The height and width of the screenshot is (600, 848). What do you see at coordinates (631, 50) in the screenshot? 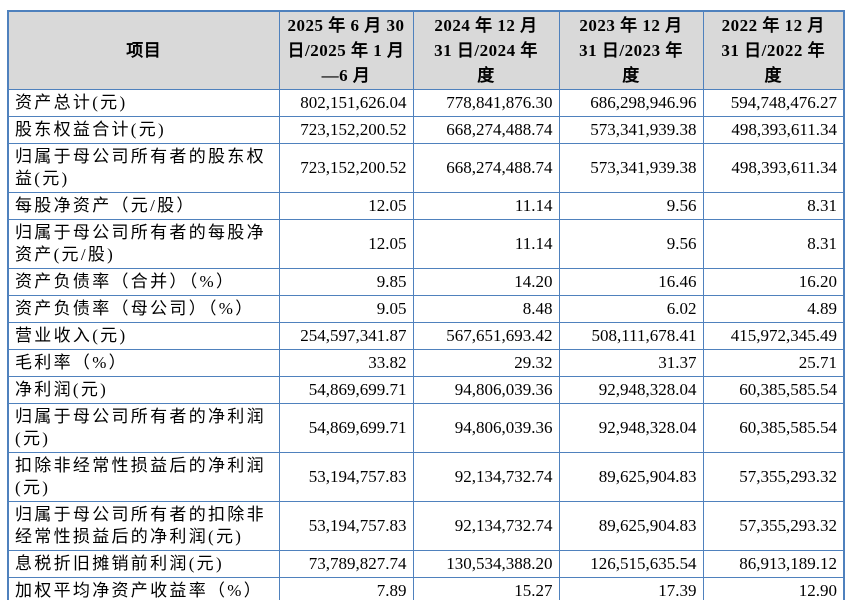
I see `column-header-period-2023: 2023 年 12 月 31 日/2023 年 度` at bounding box center [631, 50].